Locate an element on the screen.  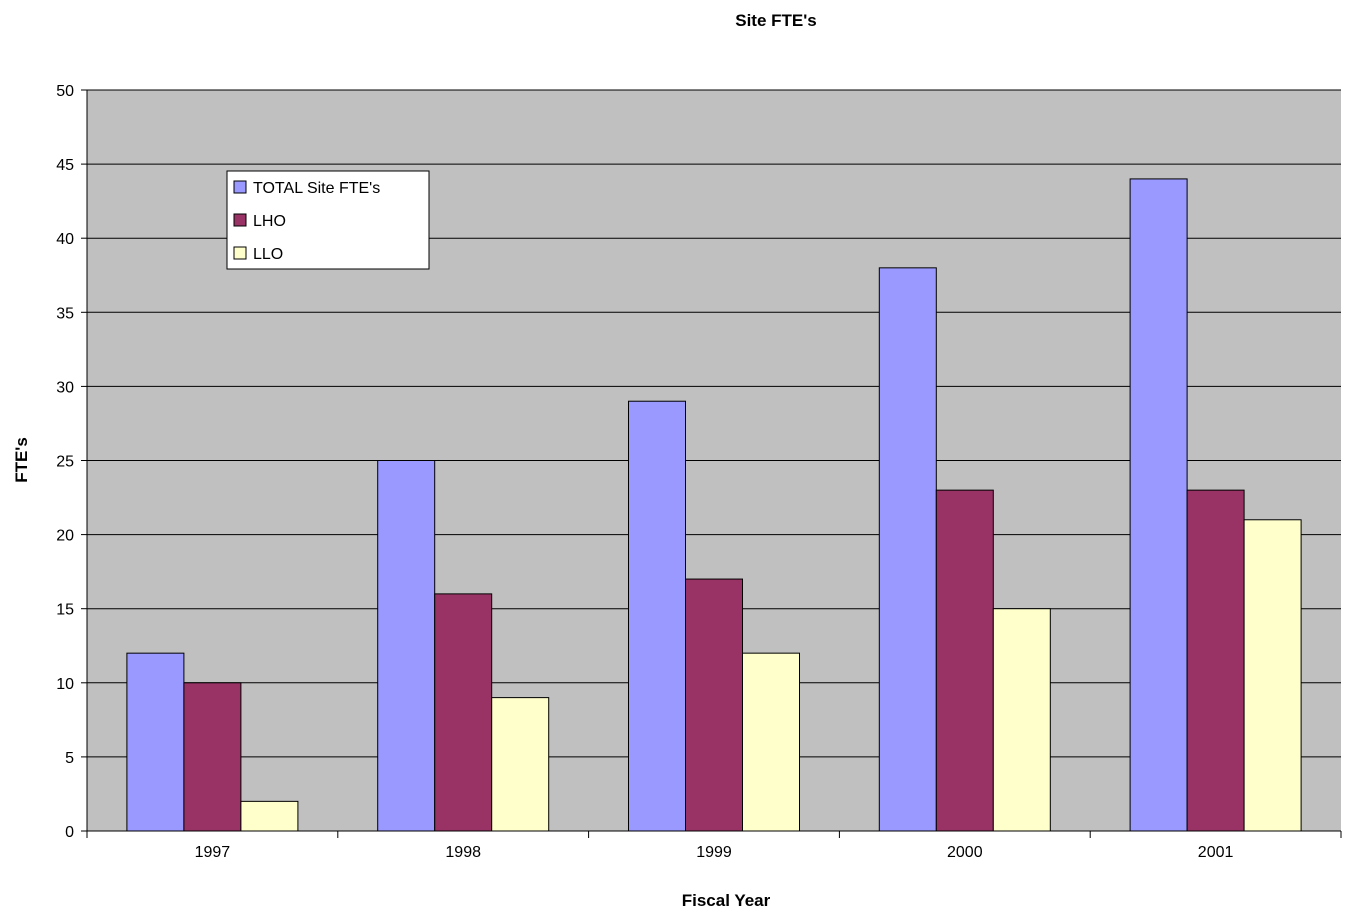
legend-label: TOTAL Site FTE's is located at coordinates (316, 188).